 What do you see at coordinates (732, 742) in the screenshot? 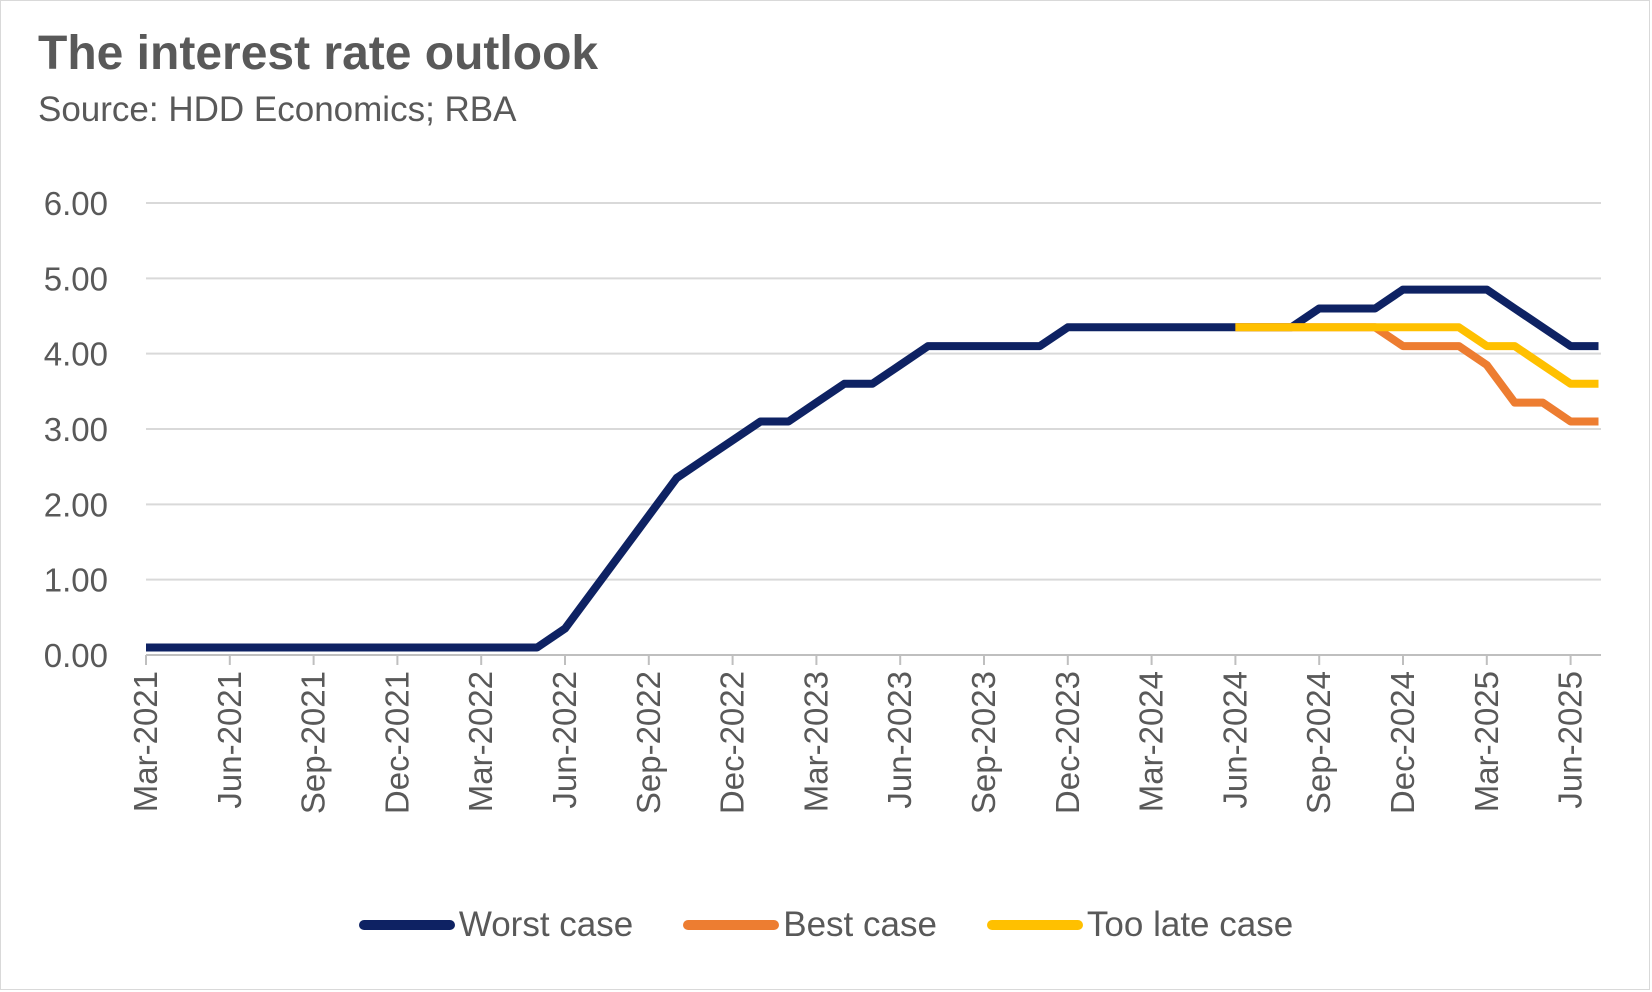
I see `x-tick-label: Dec-2022` at bounding box center [732, 742].